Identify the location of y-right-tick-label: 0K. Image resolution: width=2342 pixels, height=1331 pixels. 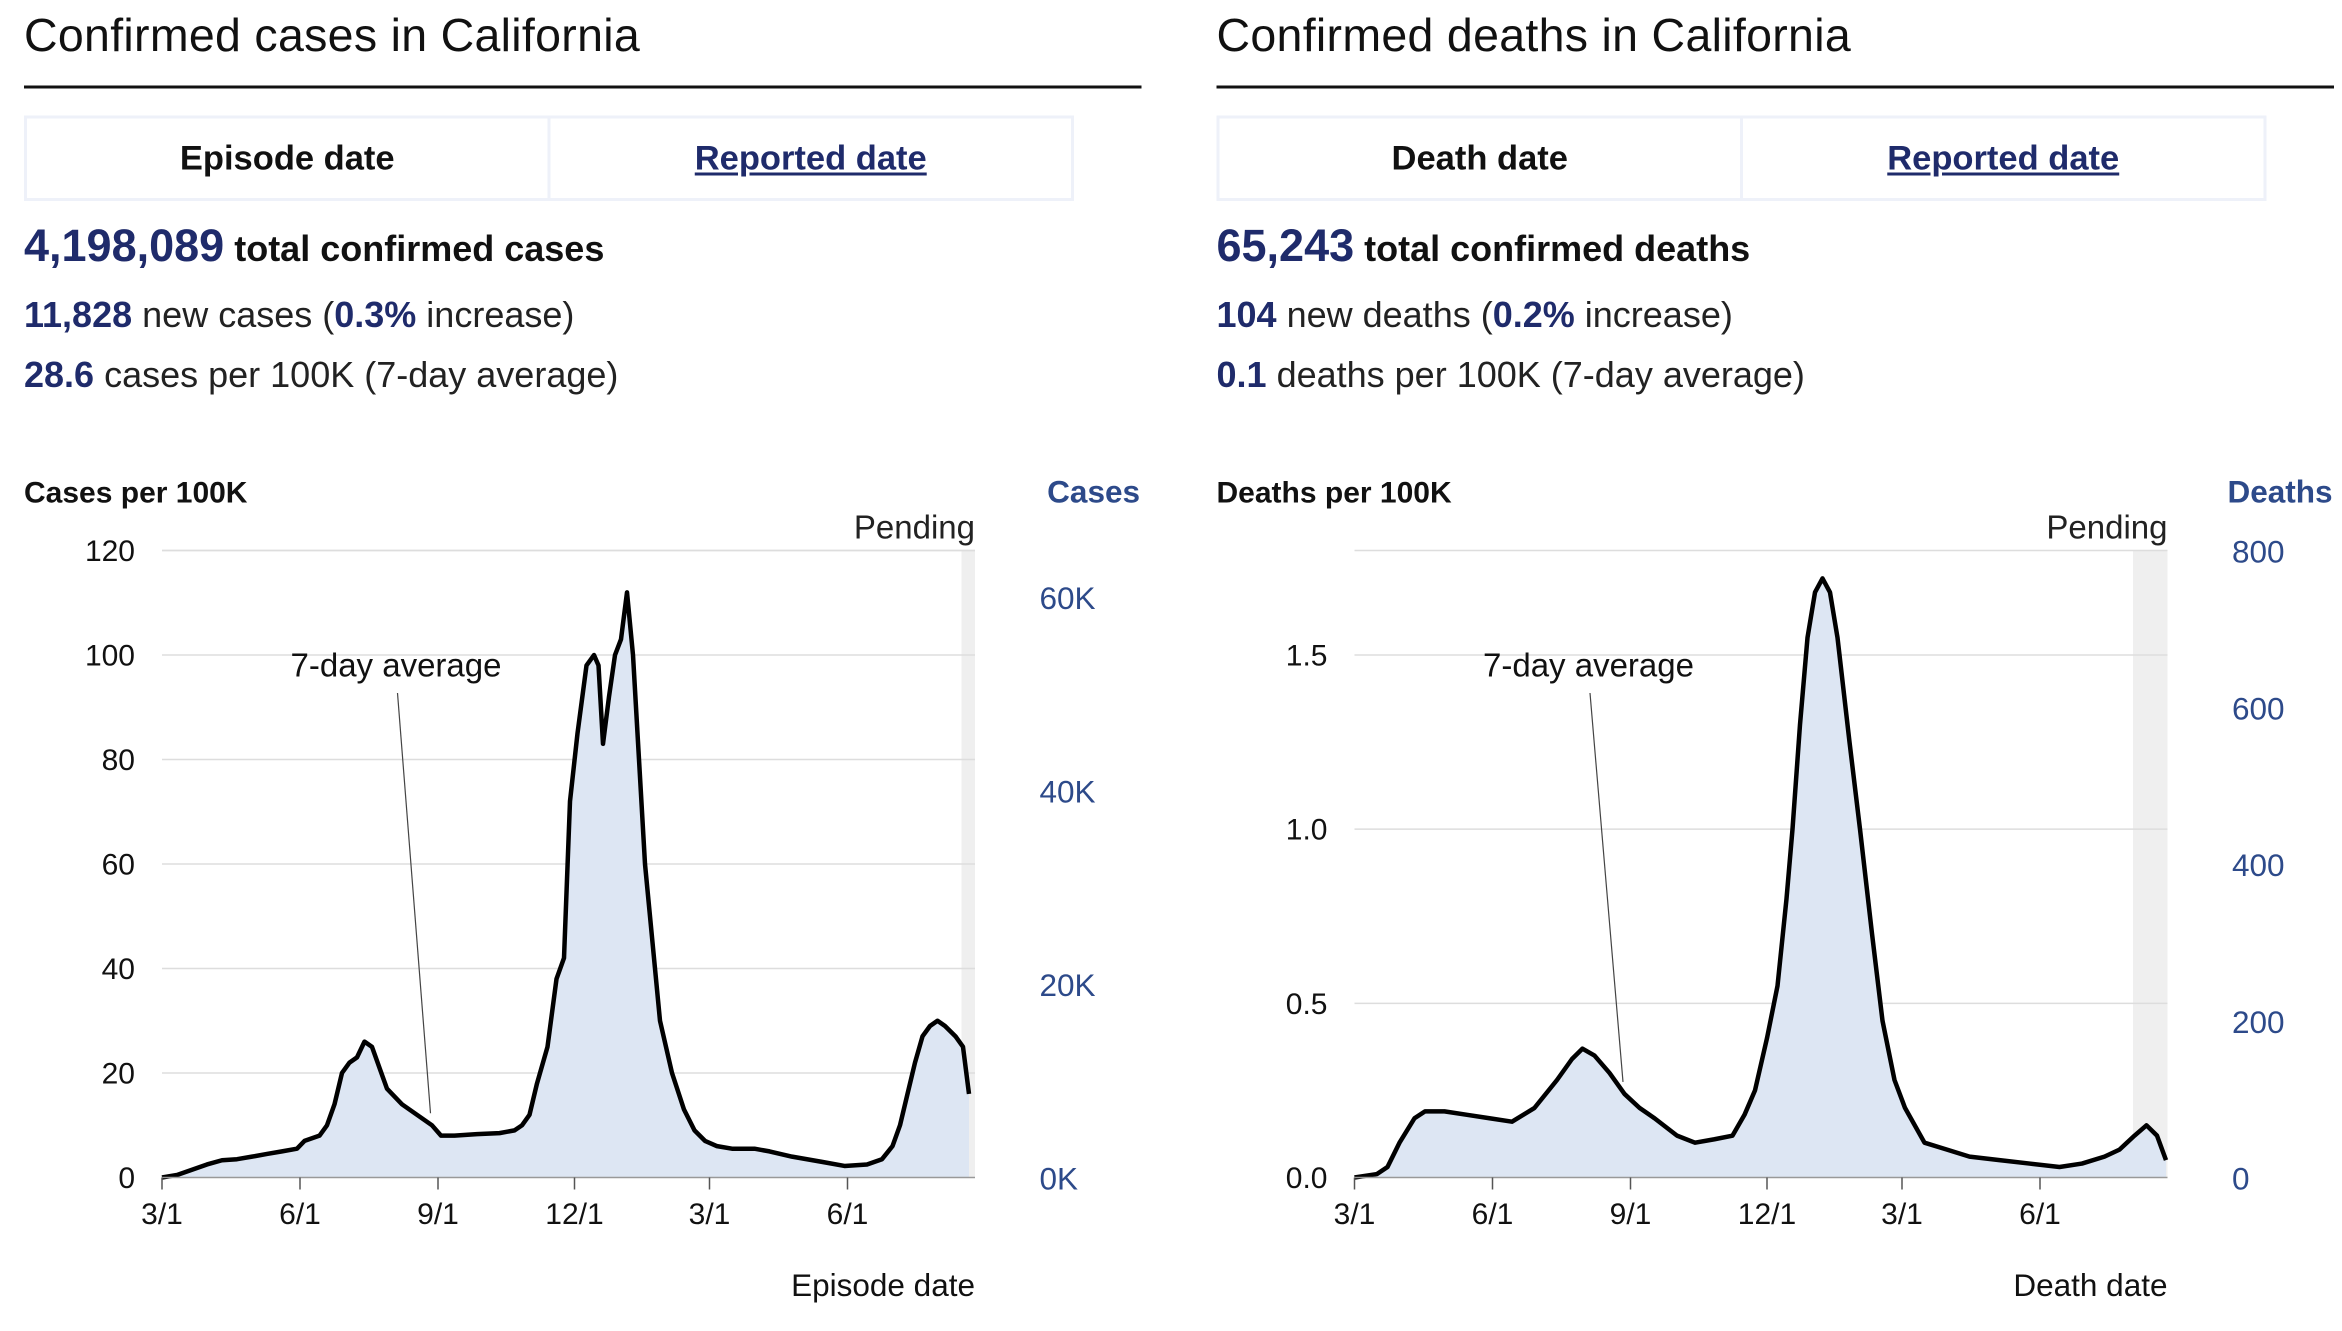
(1059, 1179).